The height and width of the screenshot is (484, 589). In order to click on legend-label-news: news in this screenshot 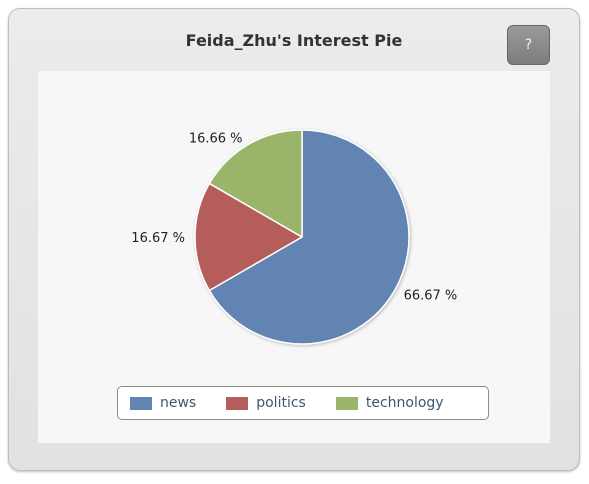, I will do `click(178, 403)`.